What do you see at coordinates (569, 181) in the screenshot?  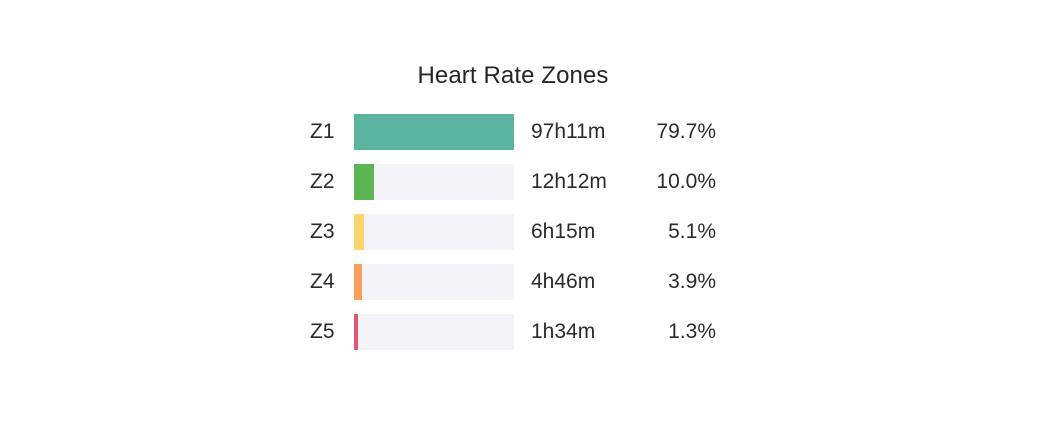 I see `zone-duration: 12h12m` at bounding box center [569, 181].